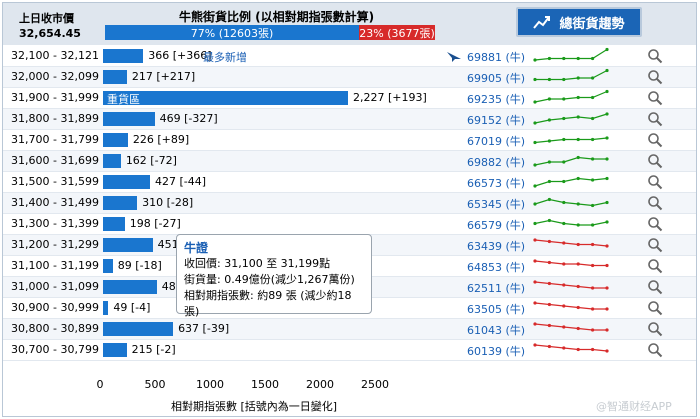 This screenshot has height=419, width=700. Describe the element at coordinates (46, 18) in the screenshot. I see `prev-close-label: 上日收市價` at that location.